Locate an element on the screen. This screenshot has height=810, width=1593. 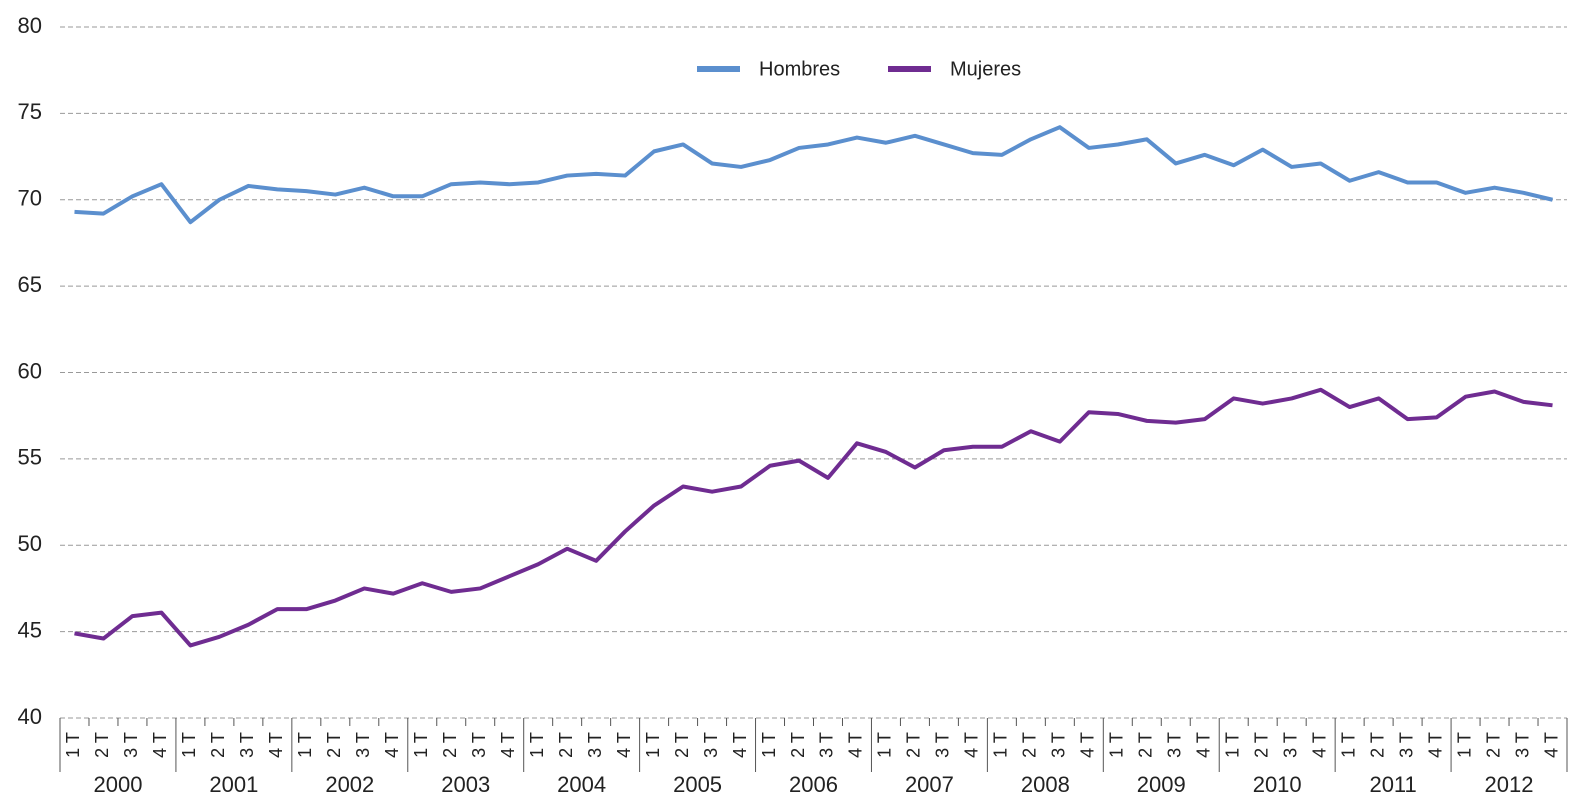
year-label: 2008 is located at coordinates (1045, 784).